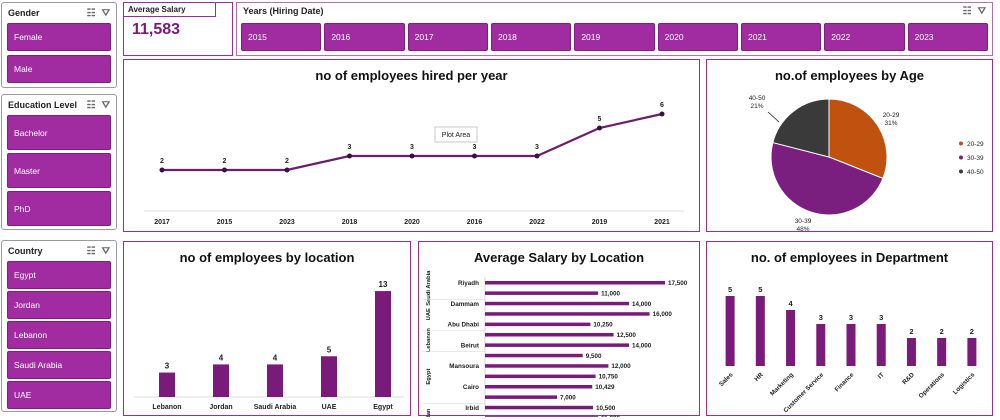 The image size is (1000, 420). Describe the element at coordinates (908, 378) in the screenshot. I see `x-tick-label: R&D` at that location.